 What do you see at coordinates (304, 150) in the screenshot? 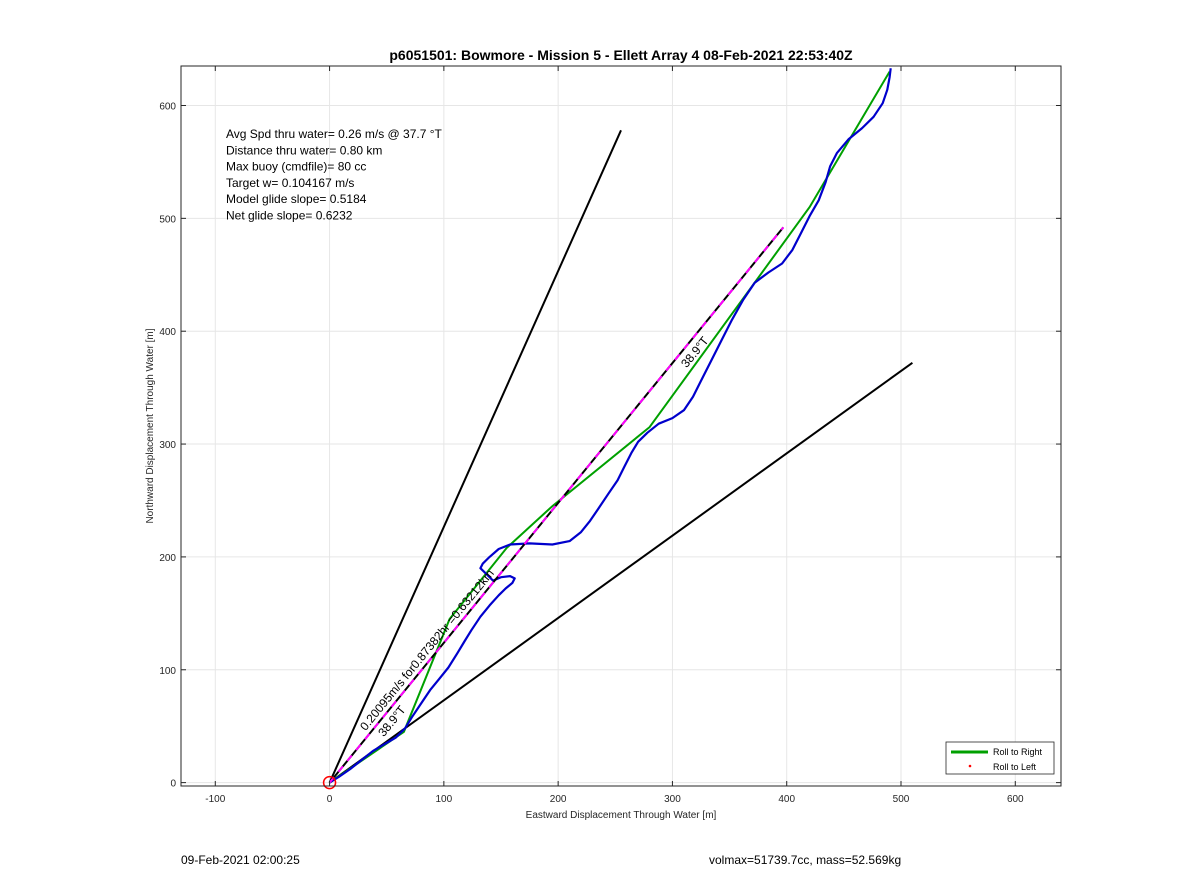
I see `stats-line: Distance thru water= 0.80 km` at bounding box center [304, 150].